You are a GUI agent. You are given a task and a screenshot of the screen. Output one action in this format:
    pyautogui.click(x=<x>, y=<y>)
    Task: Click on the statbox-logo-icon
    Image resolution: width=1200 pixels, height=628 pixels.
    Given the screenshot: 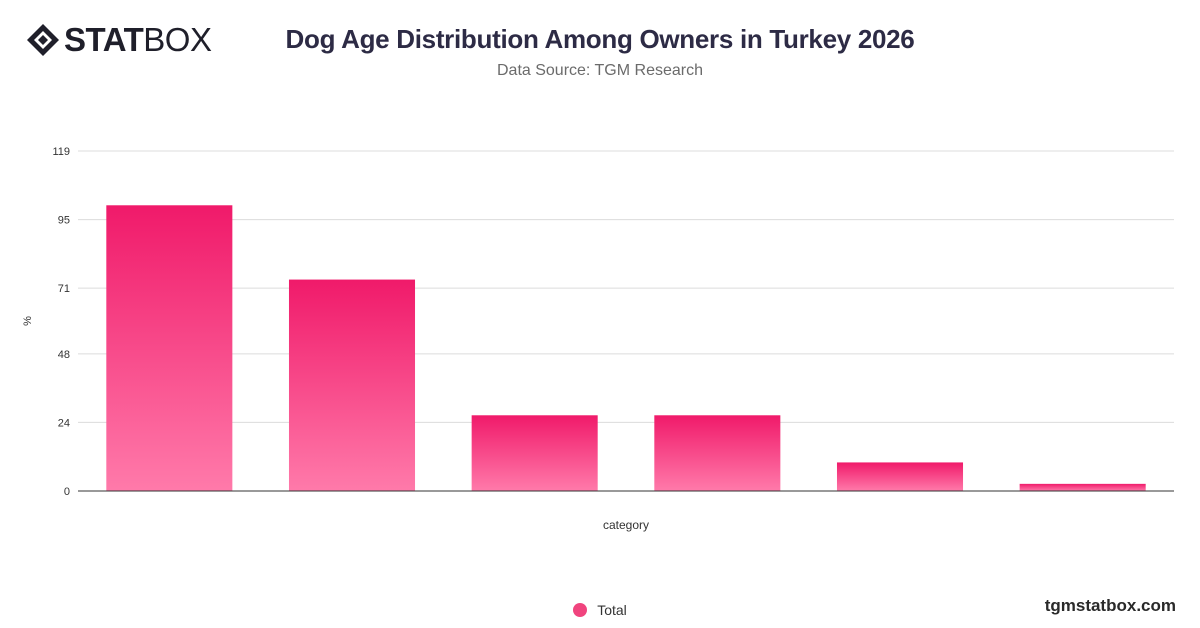 What is the action you would take?
    pyautogui.click(x=43, y=40)
    